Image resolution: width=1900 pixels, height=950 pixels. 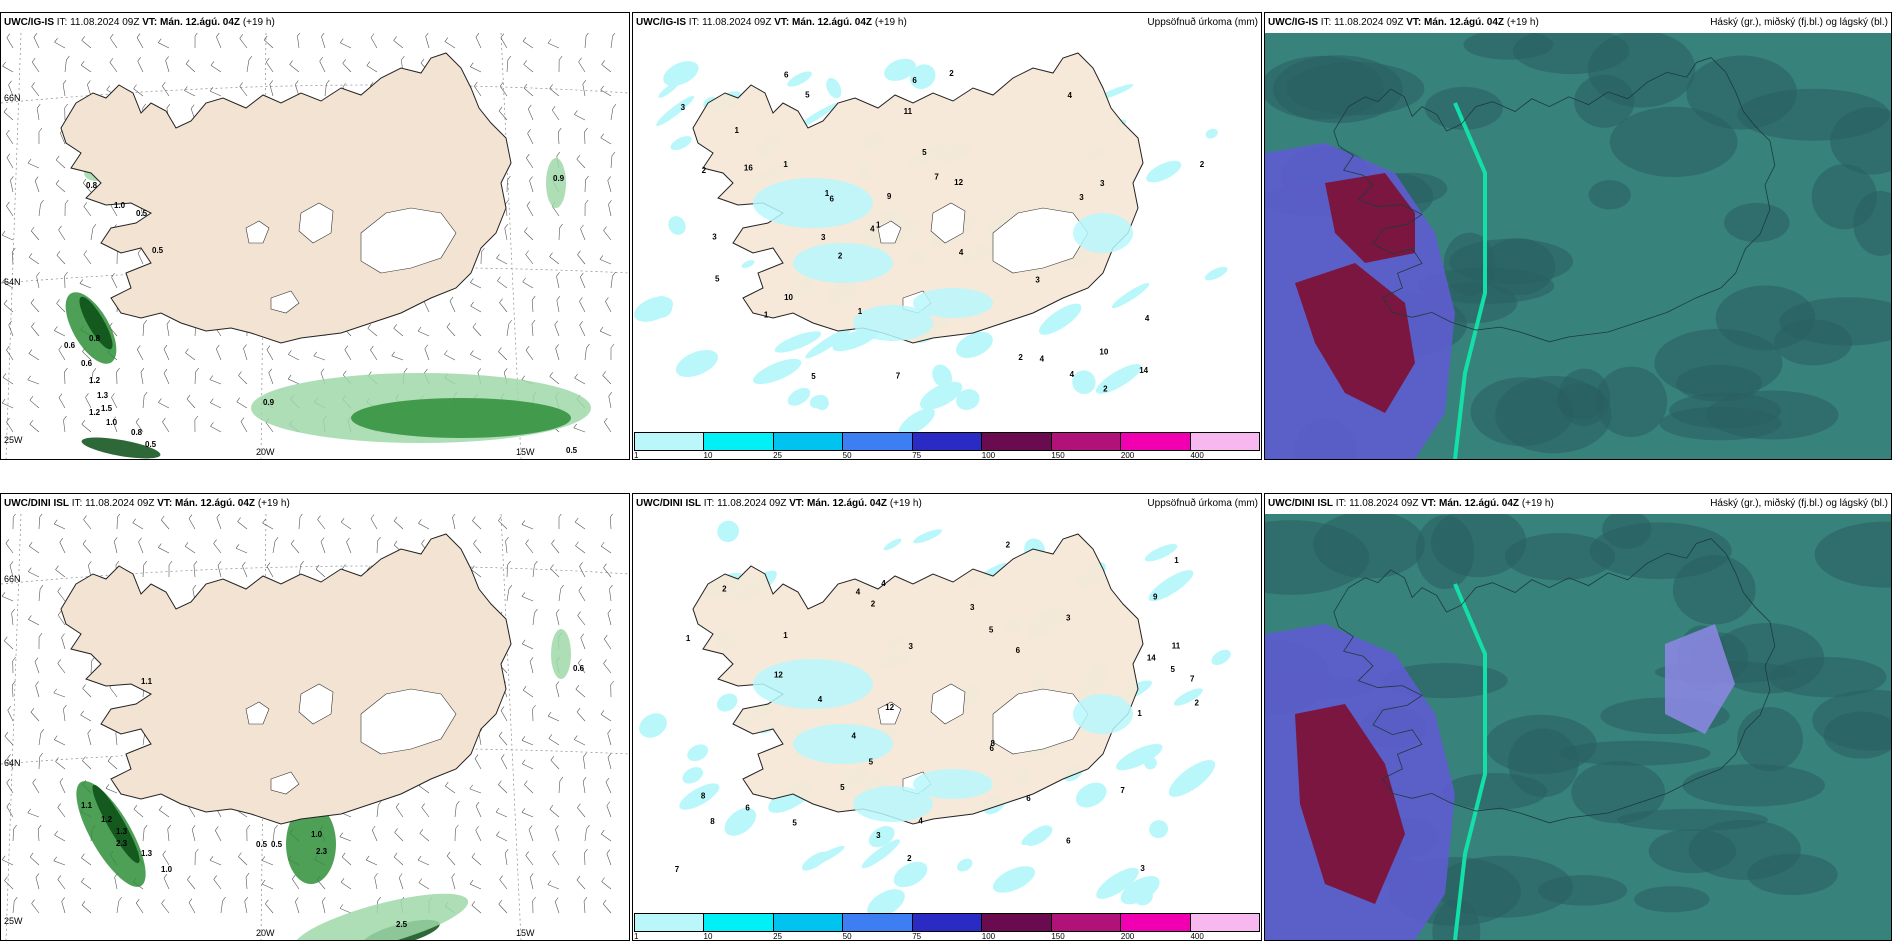 What do you see at coordinates (525, 452) in the screenshot?
I see `lon-label: 15W` at bounding box center [525, 452].